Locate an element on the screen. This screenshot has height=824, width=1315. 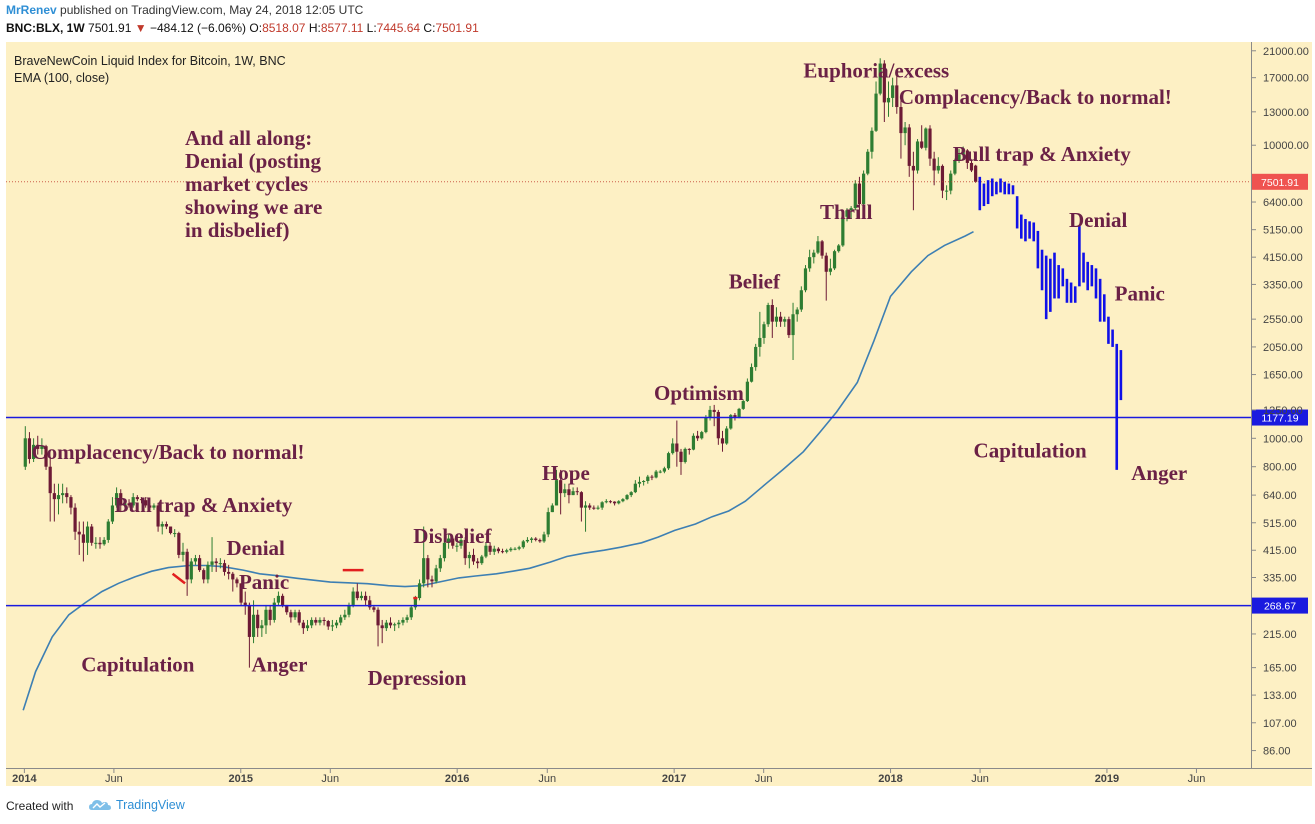
price-tick-label: 5150.00 is located at coordinates (1283, 231).